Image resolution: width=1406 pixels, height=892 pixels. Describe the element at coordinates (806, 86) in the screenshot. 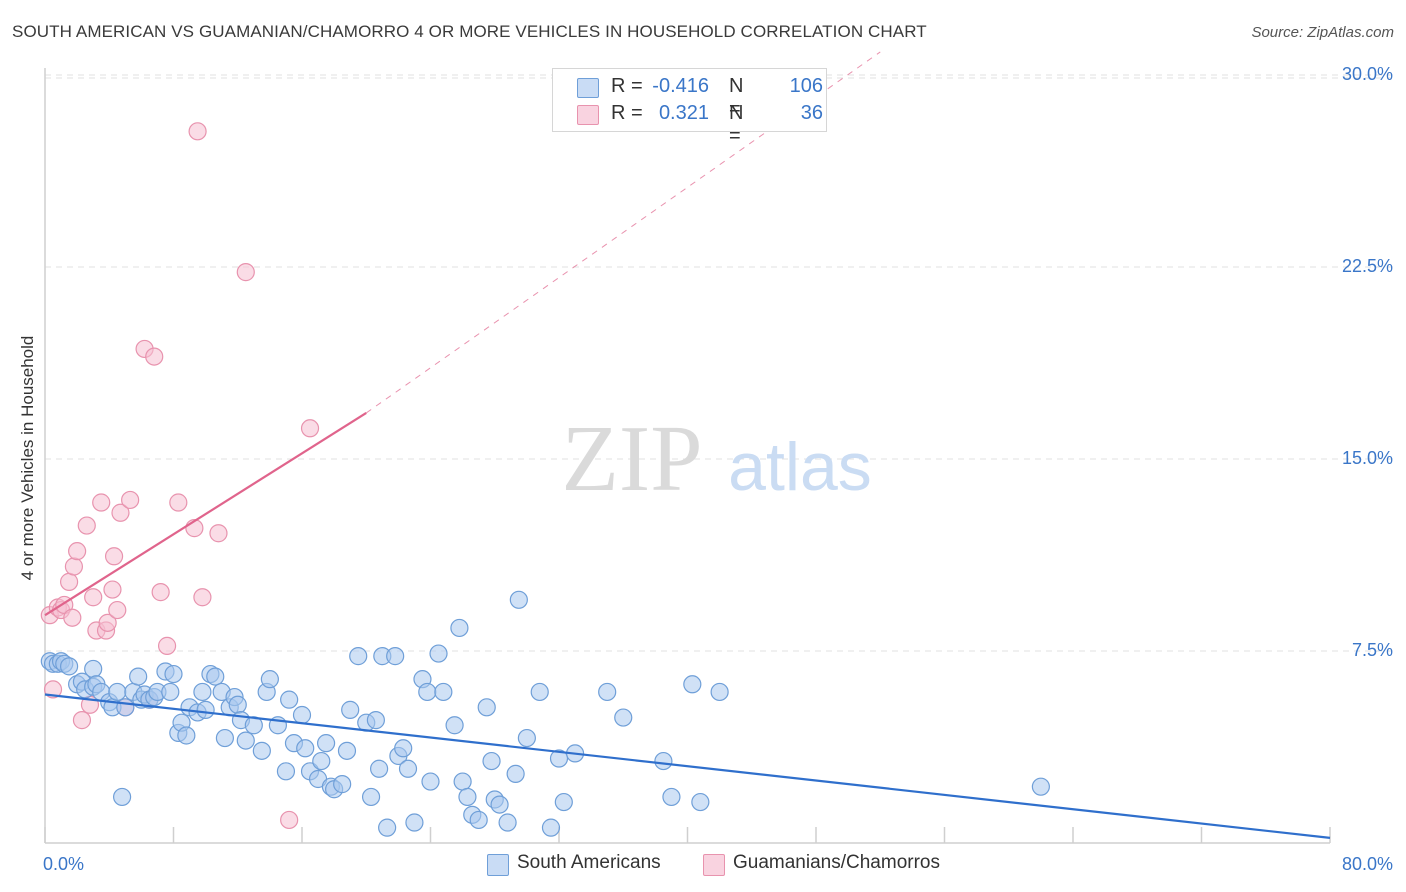

I see `legend-n-value: 106` at that location.